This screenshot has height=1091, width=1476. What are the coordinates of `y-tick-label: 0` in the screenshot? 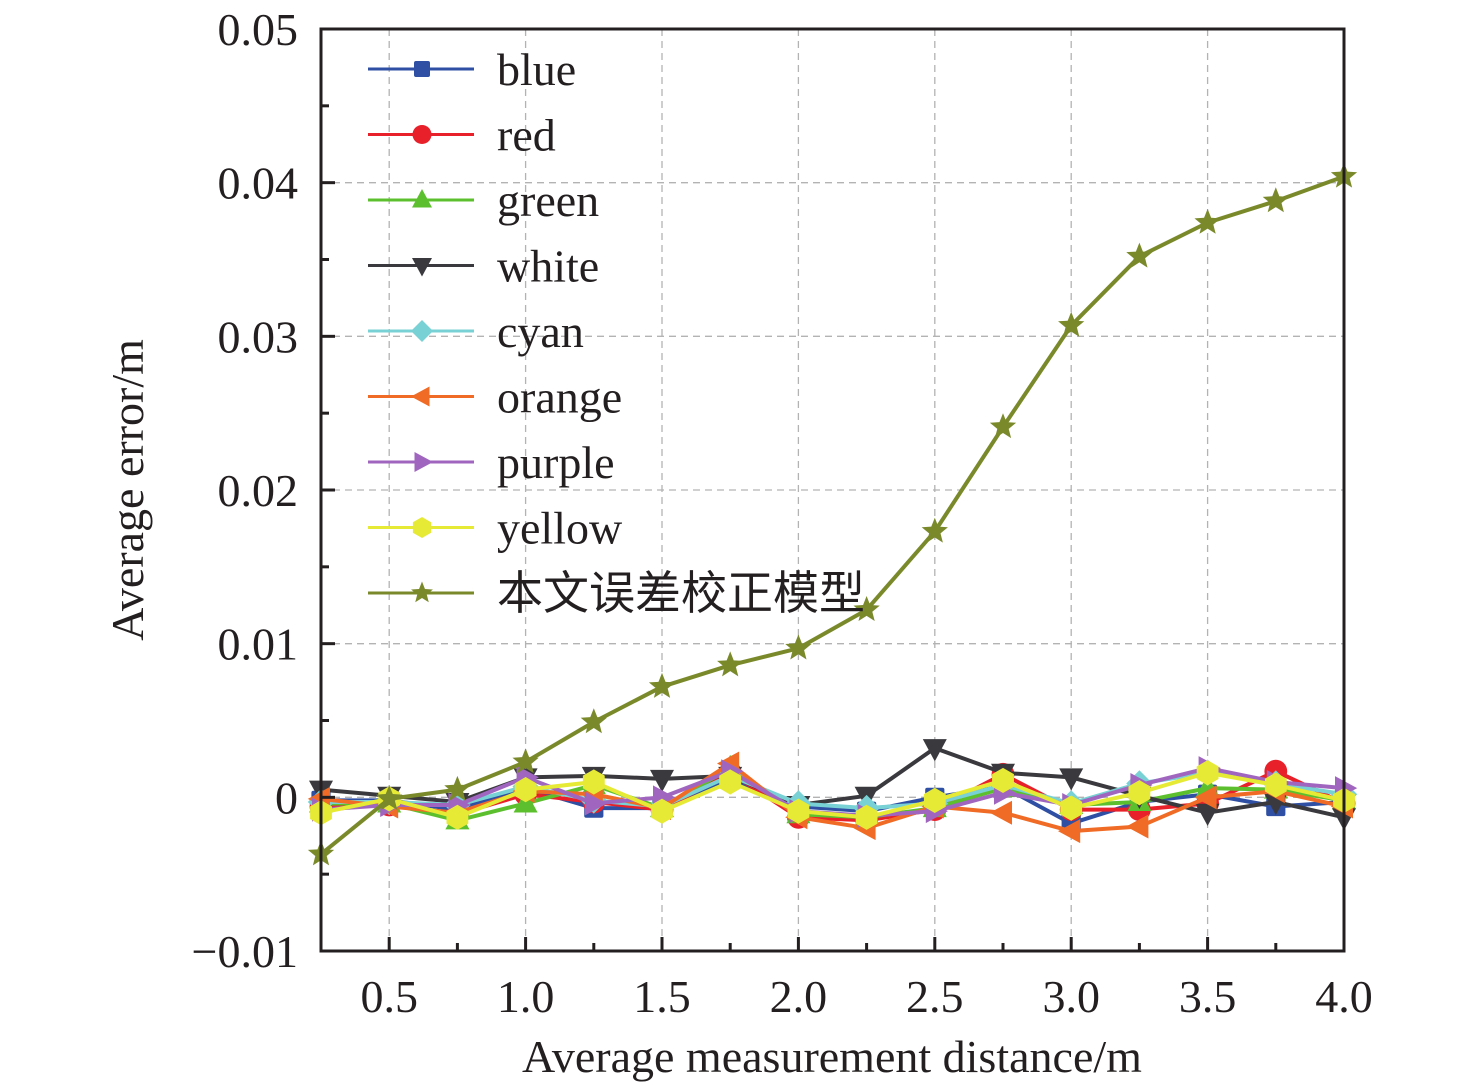 It's located at (286, 797).